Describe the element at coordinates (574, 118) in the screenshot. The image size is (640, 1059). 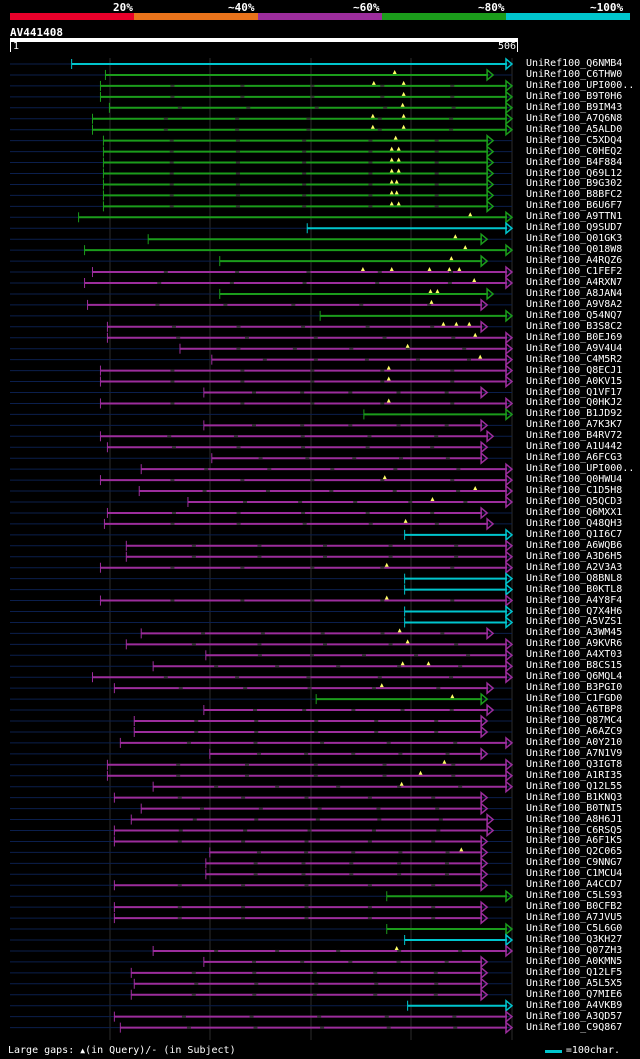
I see `hit-link: UniRef100_A7Q6N8` at that location.